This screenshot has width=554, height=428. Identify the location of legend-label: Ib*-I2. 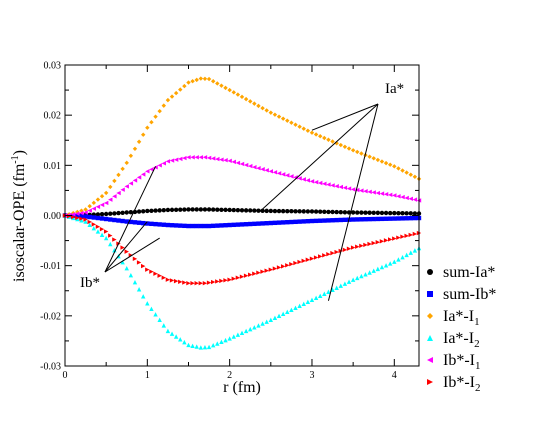
(461, 384).